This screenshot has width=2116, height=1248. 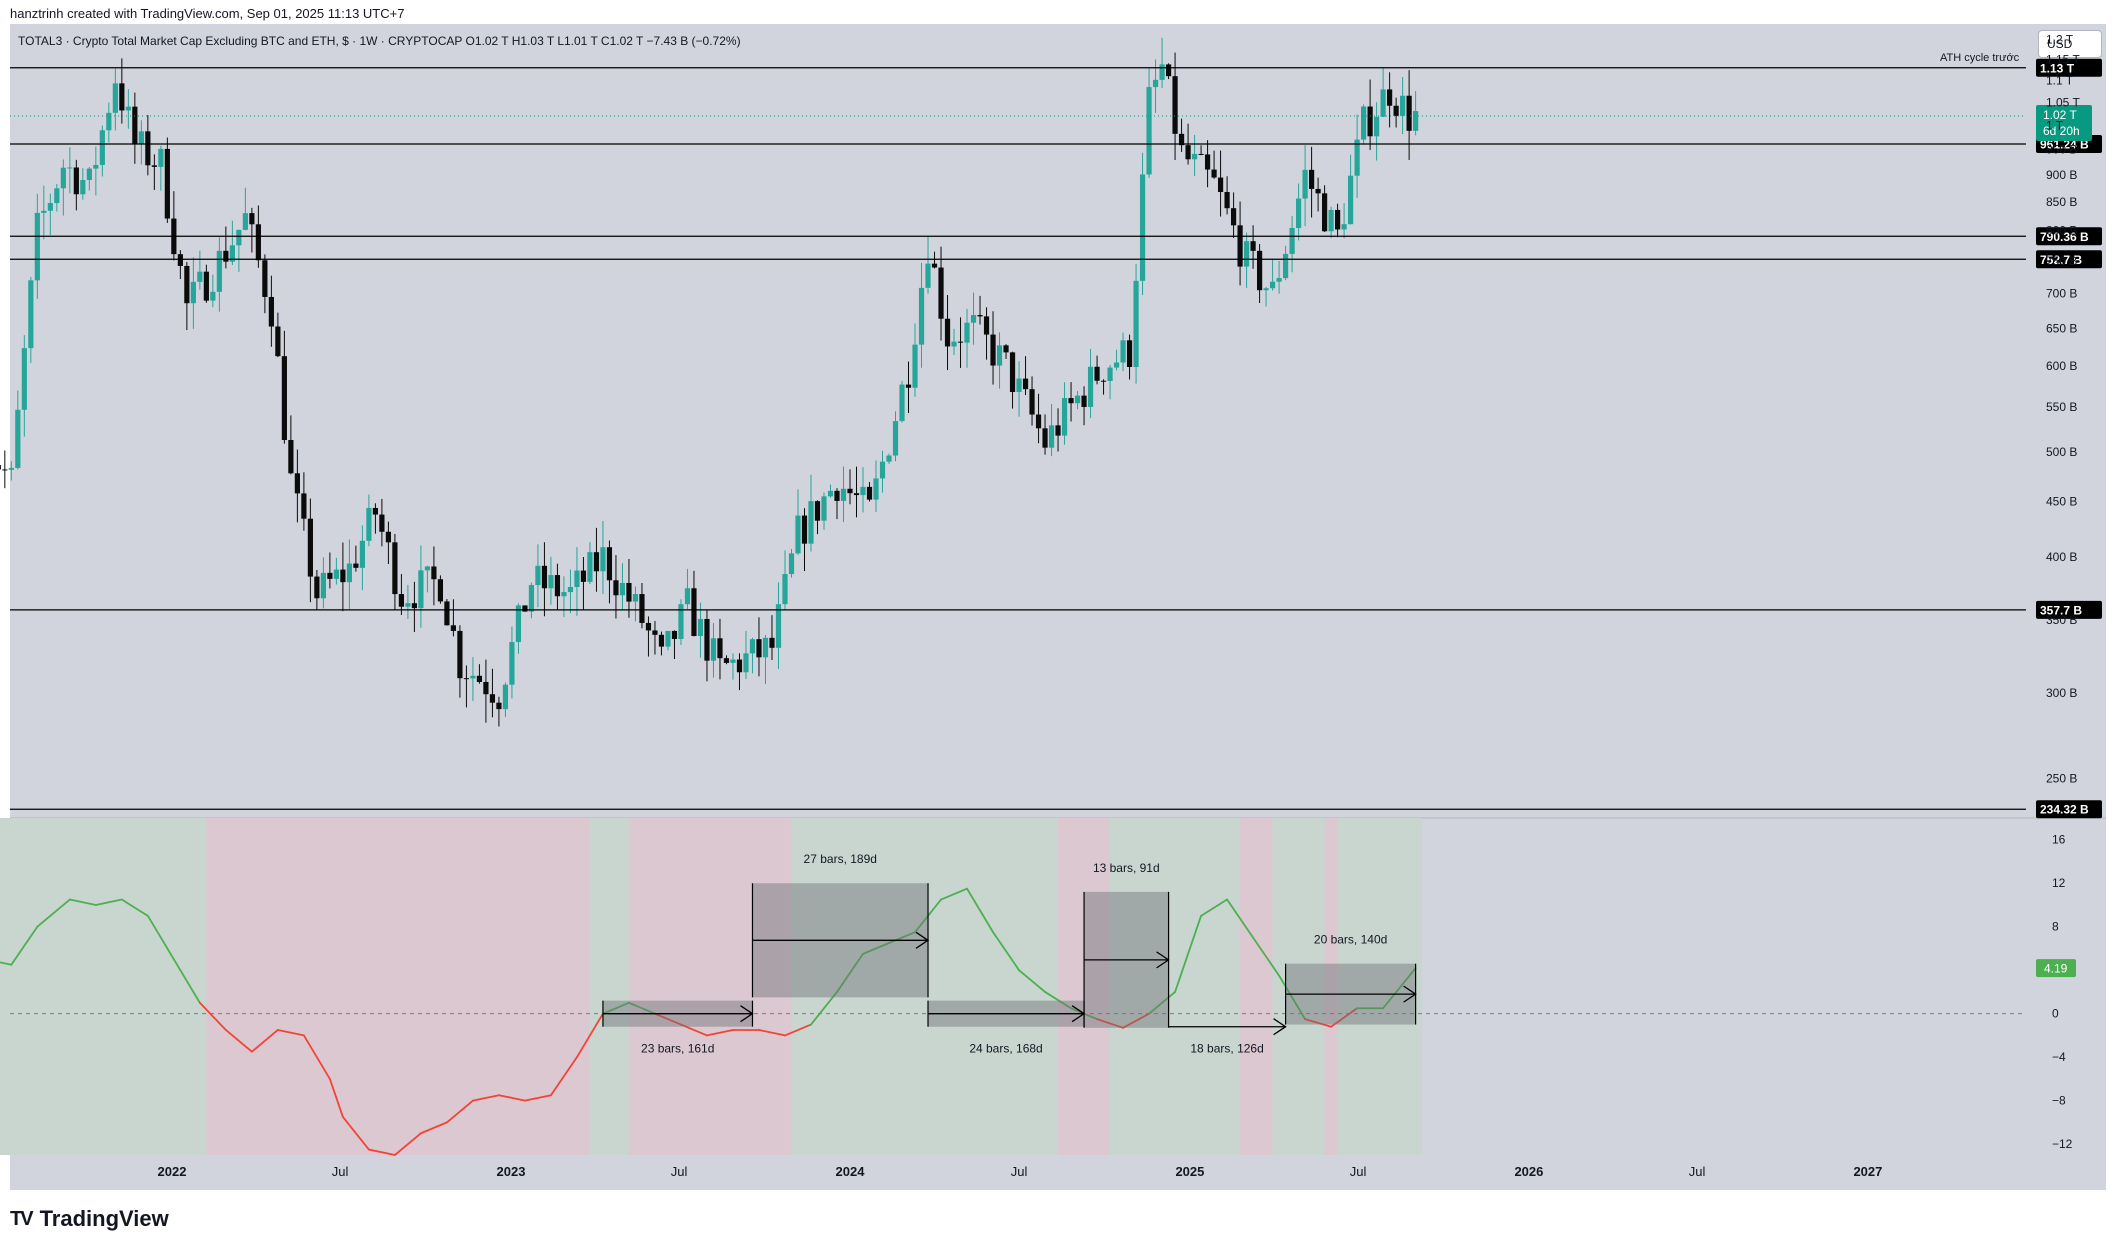 What do you see at coordinates (1019, 1171) in the screenshot?
I see `time-tick-label: Jul` at bounding box center [1019, 1171].